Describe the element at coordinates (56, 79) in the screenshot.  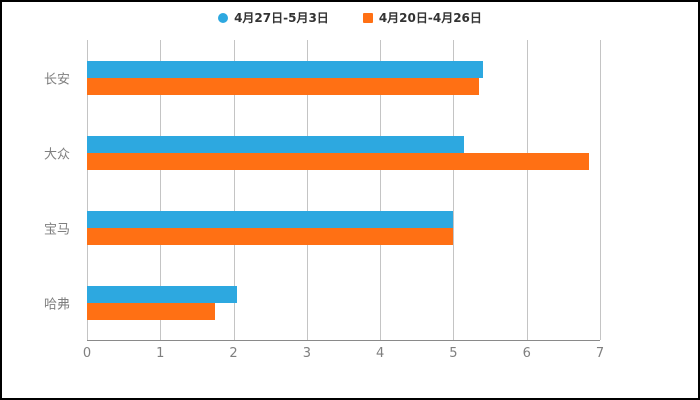
I see `y-tick-label: 长安` at that location.